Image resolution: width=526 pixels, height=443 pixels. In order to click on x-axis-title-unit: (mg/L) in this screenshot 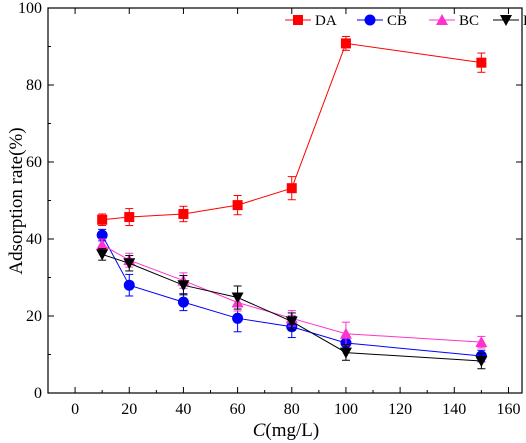, I will do `click(292, 430)`.